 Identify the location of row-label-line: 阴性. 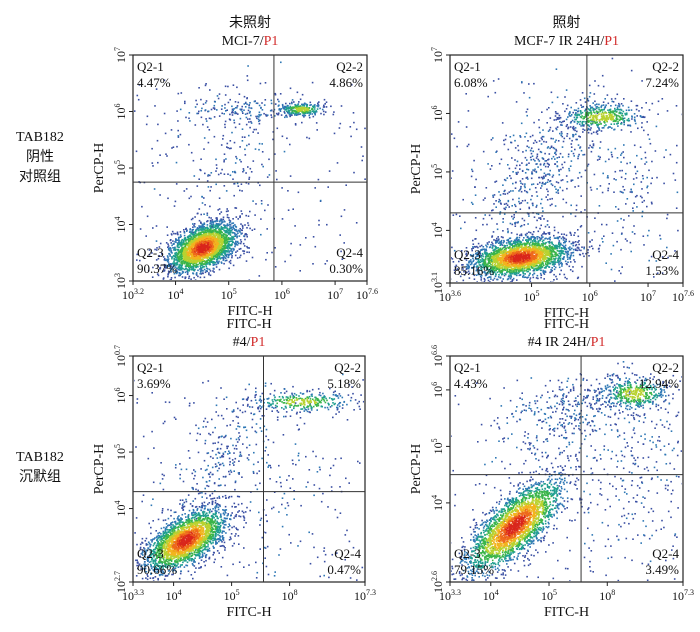
(40, 157).